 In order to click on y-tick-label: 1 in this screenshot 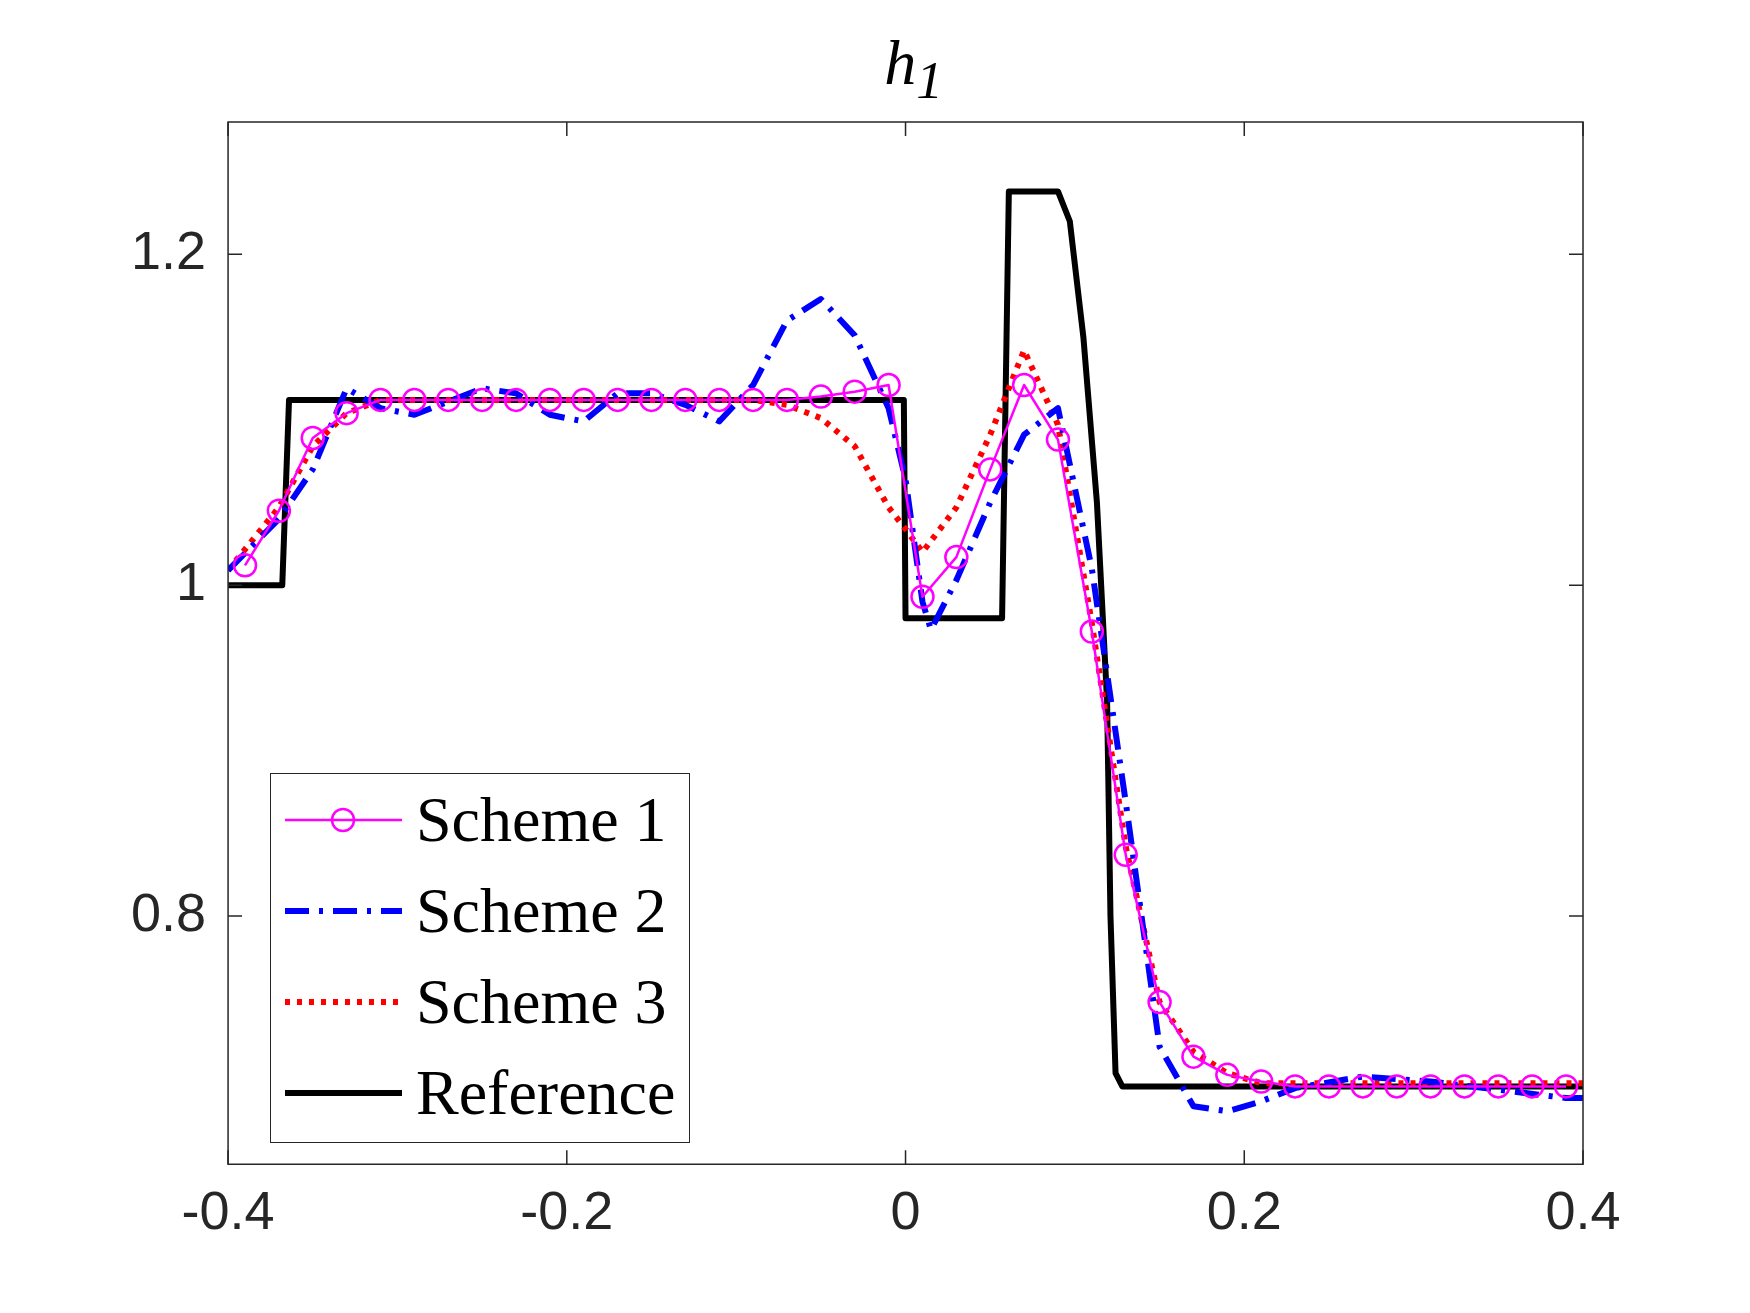, I will do `click(191, 581)`.